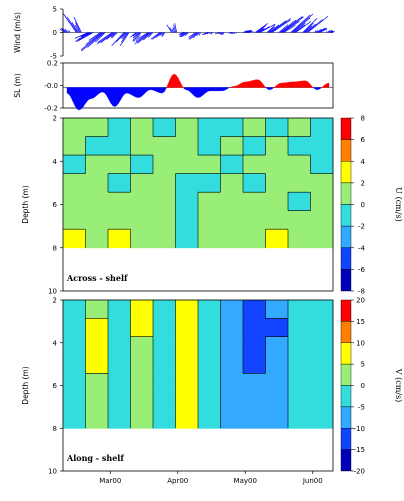  I want to click on v-y-tick-label: 2, so click(55, 301).